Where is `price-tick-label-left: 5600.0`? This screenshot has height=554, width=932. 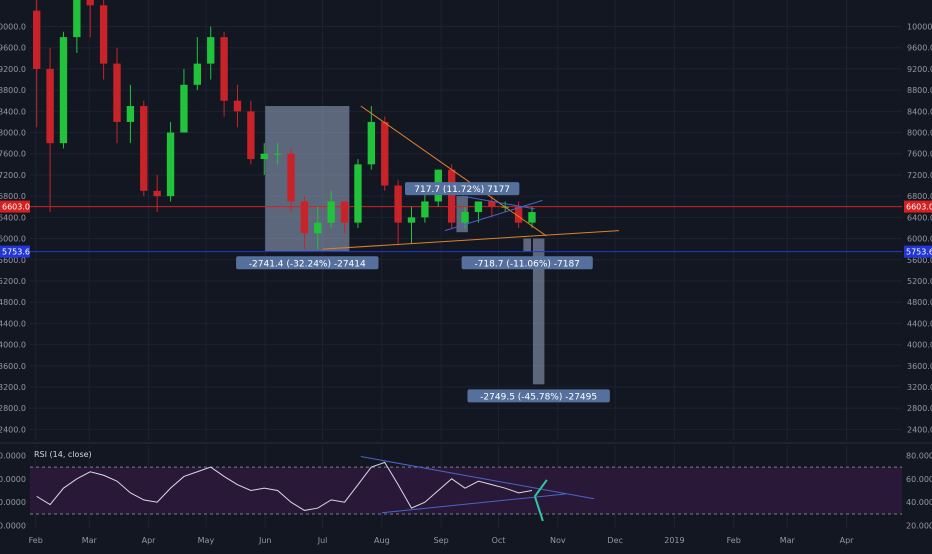
price-tick-label-left: 5600.0 is located at coordinates (13, 260).